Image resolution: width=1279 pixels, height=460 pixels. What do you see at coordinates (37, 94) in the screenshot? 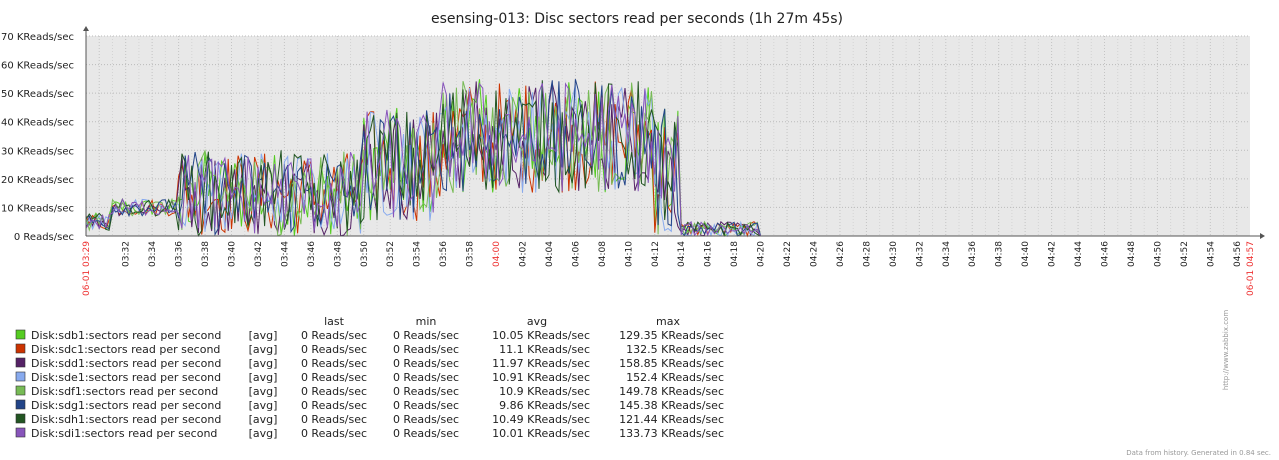
I see `y-tick-label: 50 KReads/sec` at bounding box center [37, 94].